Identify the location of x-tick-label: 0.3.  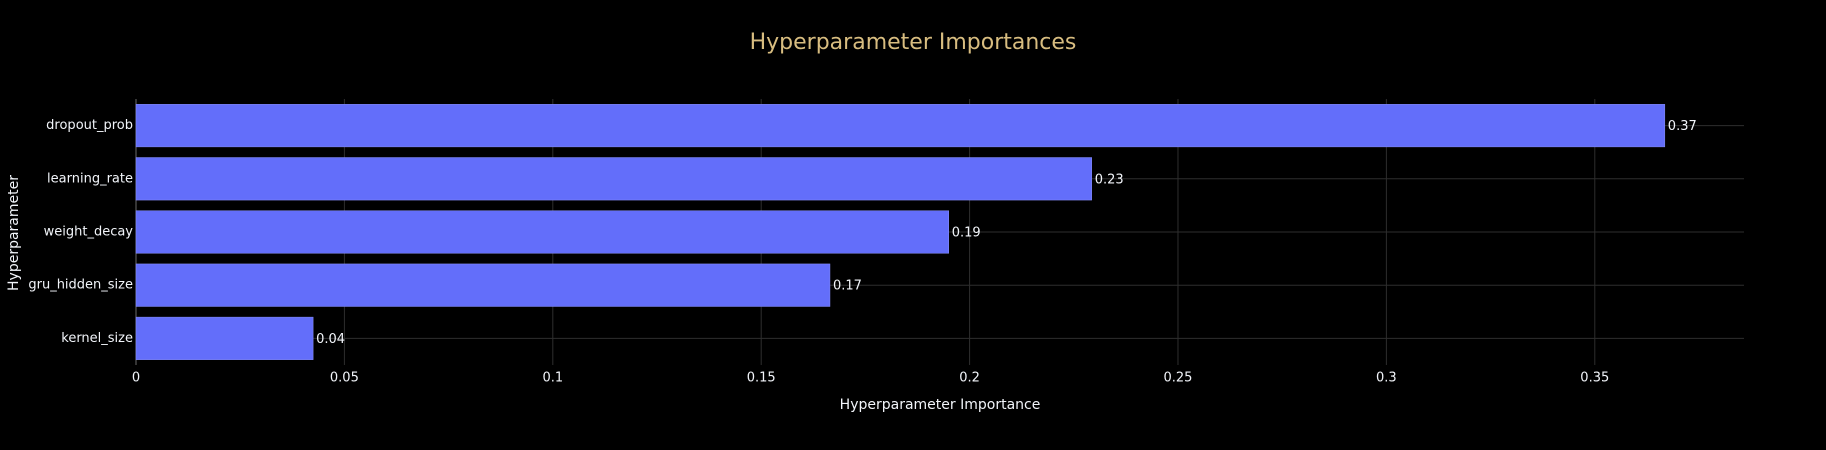
(1386, 378).